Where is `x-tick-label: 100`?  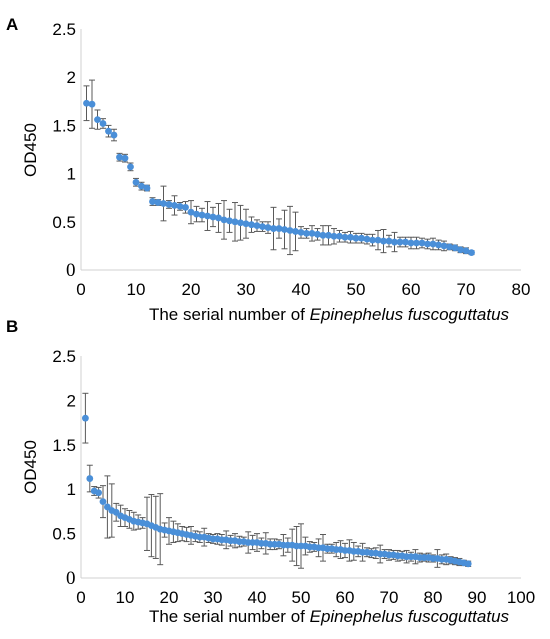
x-tick-label: 100 is located at coordinates (521, 597).